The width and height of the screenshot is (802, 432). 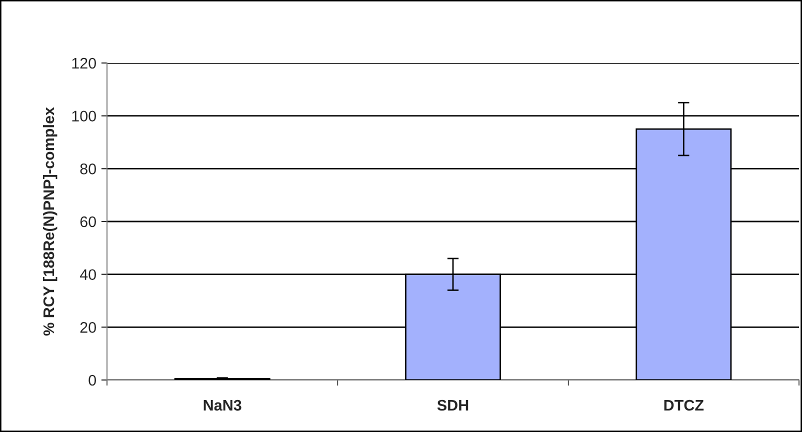 I want to click on x-tick-label: NaN3, so click(x=223, y=405).